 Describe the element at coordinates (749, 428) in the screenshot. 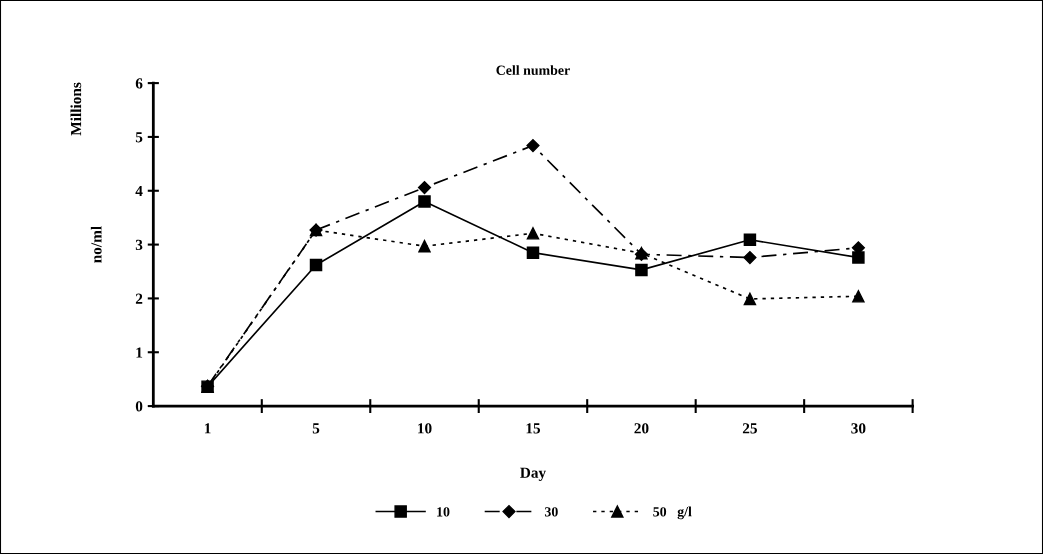

I see `x-tick-label: 25` at that location.